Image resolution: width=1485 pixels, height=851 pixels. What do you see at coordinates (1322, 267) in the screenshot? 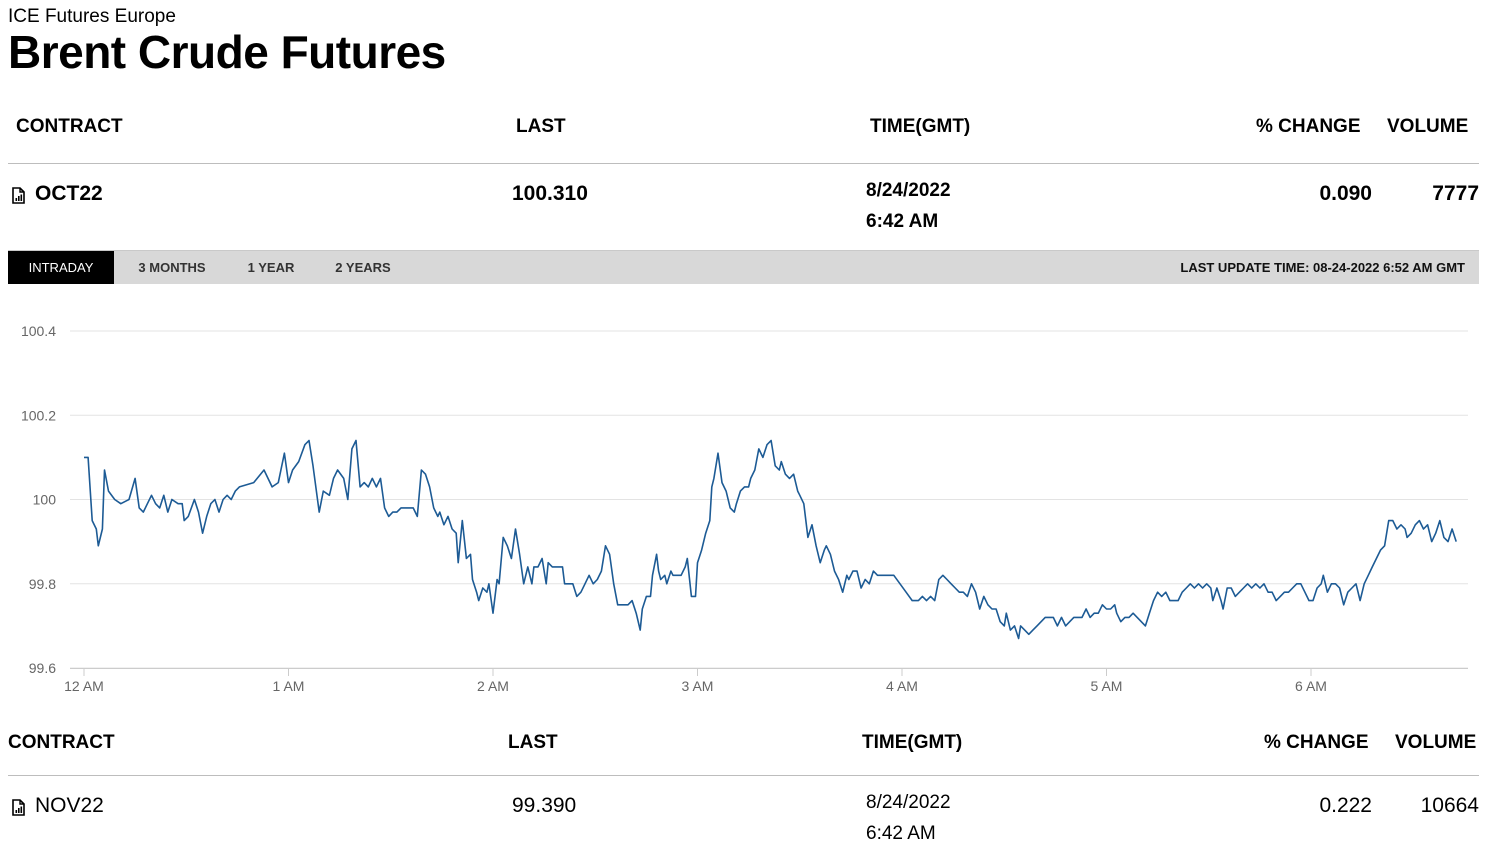
I see `last-update-time: LAST UPDATE TIME: 08-24-2022 6:52 AM GMT` at bounding box center [1322, 267].